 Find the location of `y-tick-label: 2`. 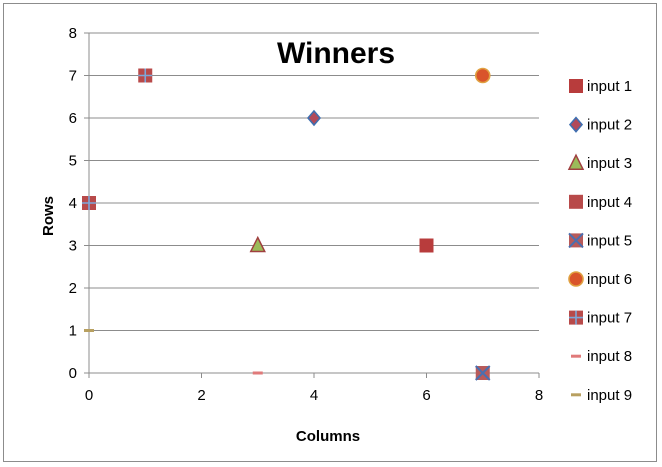

y-tick-label: 2 is located at coordinates (73, 288).